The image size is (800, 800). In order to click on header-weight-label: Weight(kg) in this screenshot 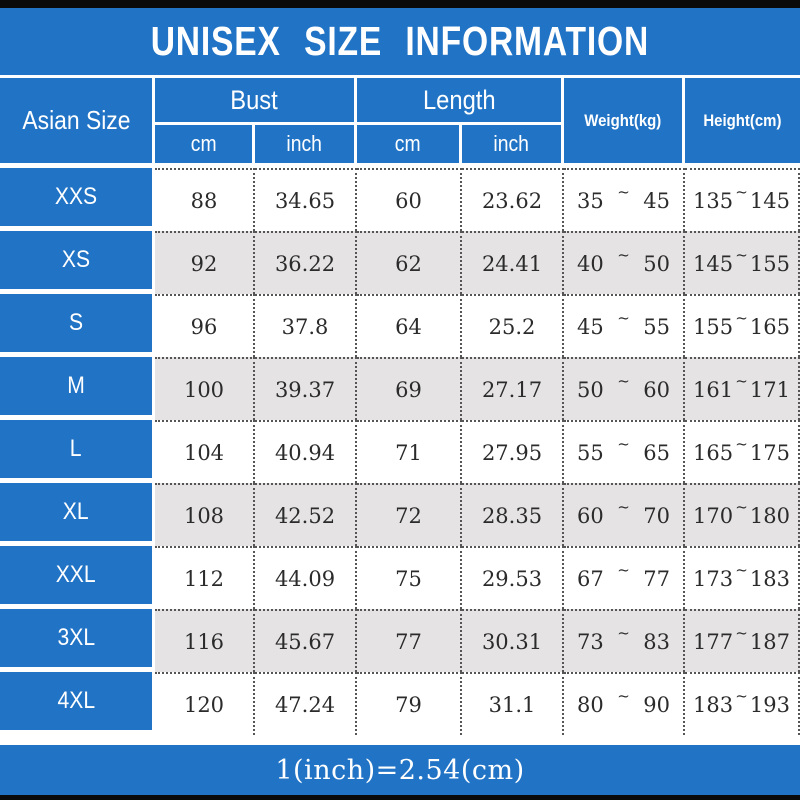, I will do `click(623, 120)`.